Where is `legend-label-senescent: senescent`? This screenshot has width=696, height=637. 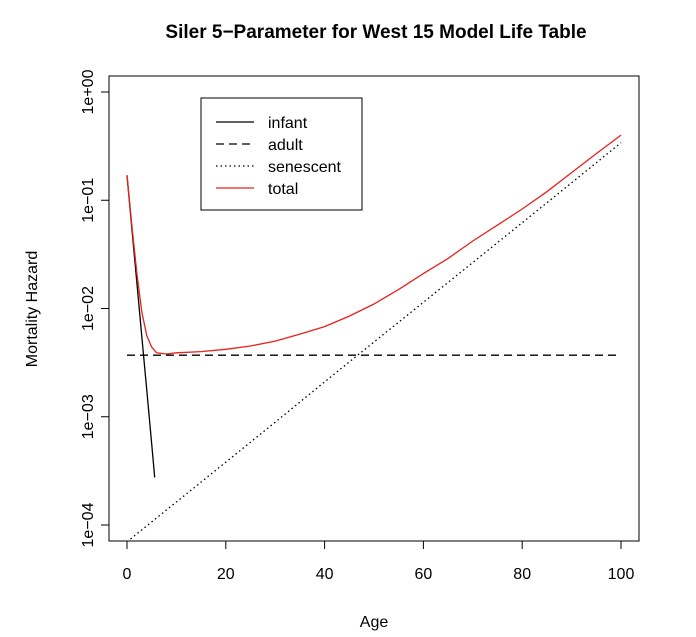
legend-label-senescent: senescent is located at coordinates (304, 167).